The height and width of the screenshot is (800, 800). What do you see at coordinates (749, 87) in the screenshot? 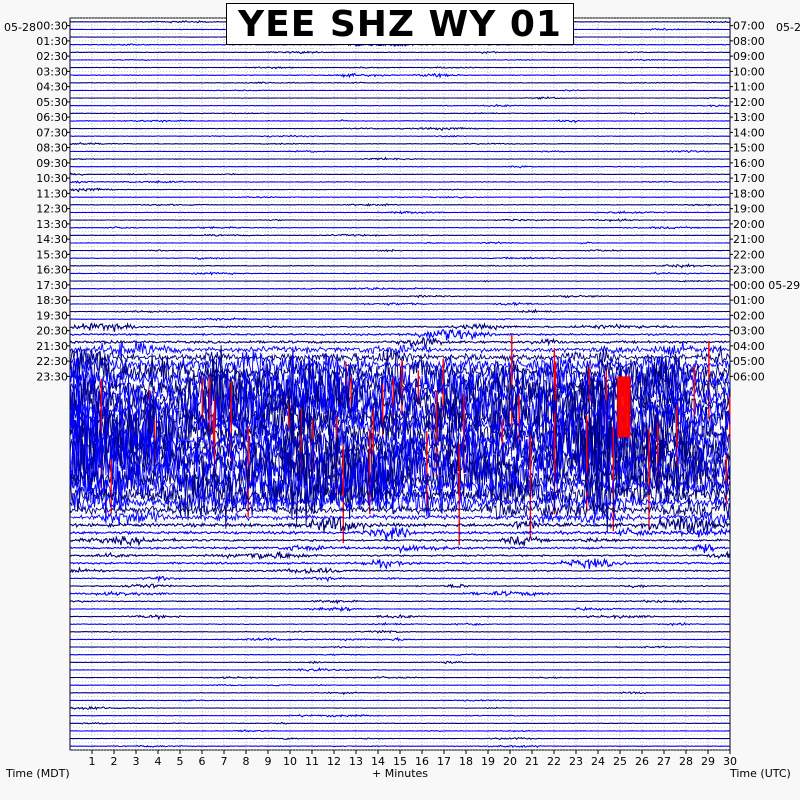
I see `y-tick-label-right: 11:00` at bounding box center [749, 87].